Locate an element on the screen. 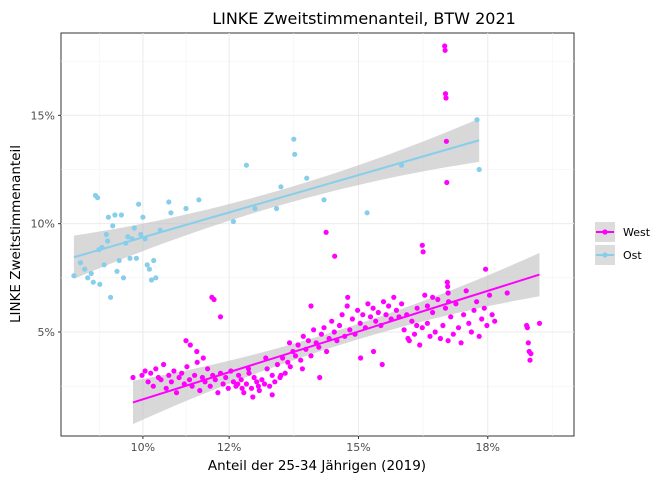 The image size is (672, 480). y-tick-label: 5% is located at coordinates (46, 332).